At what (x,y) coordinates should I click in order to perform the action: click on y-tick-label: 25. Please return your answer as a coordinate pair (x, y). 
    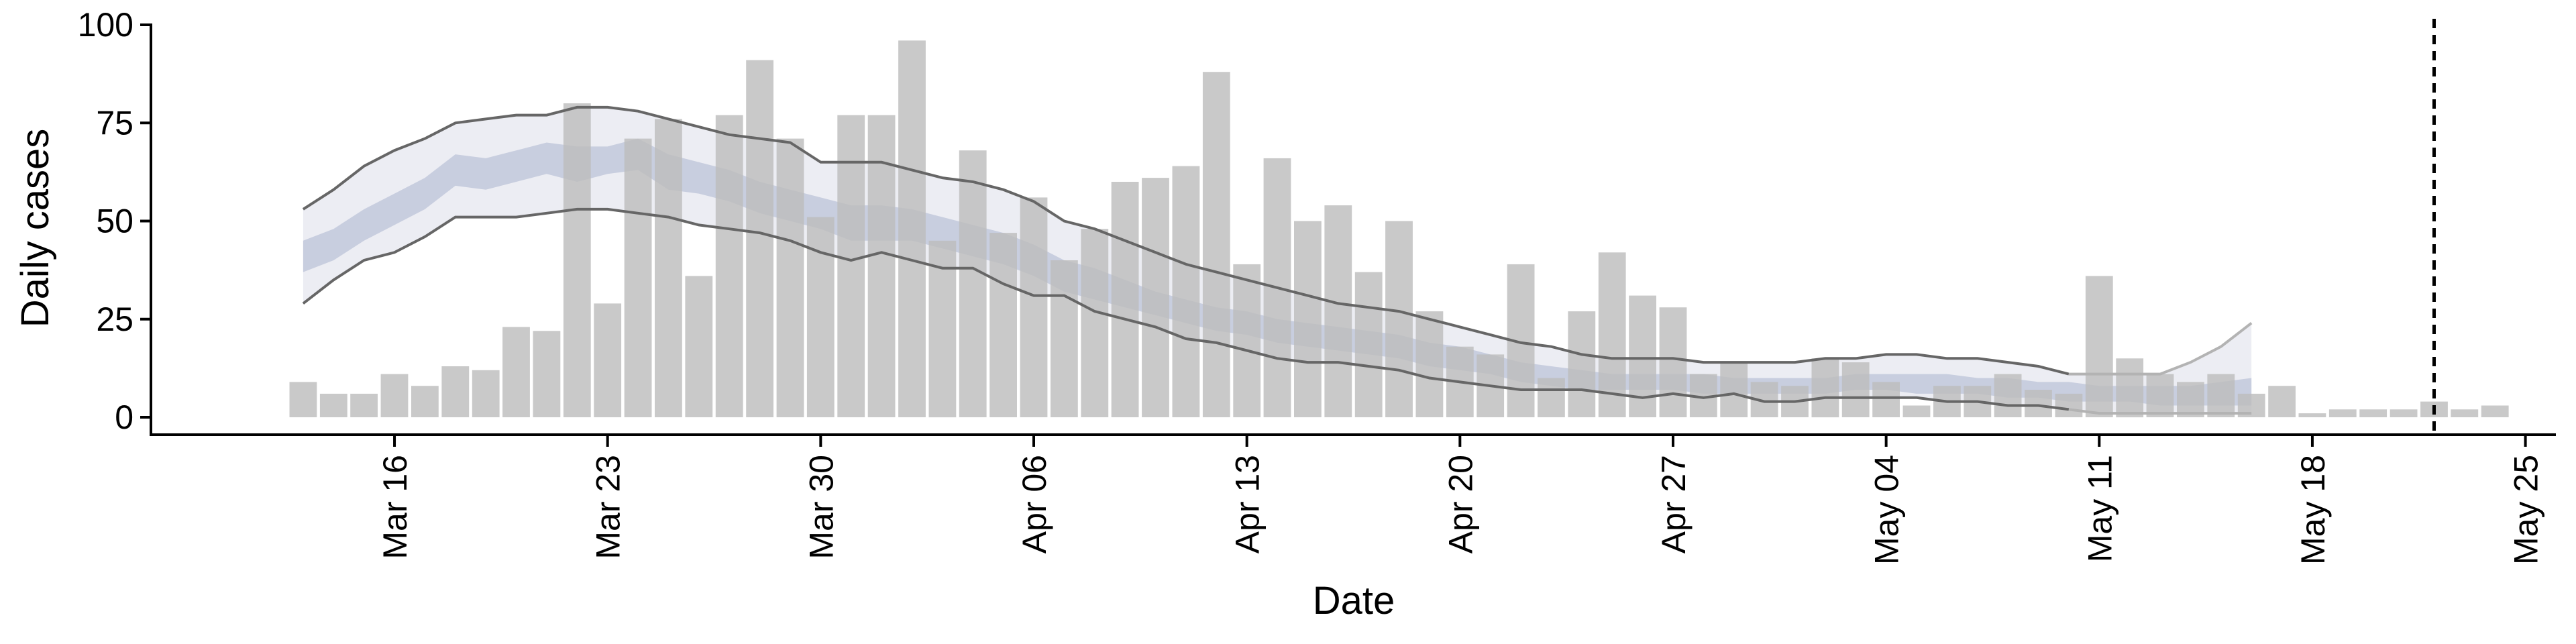
    Looking at the image, I should click on (114, 319).